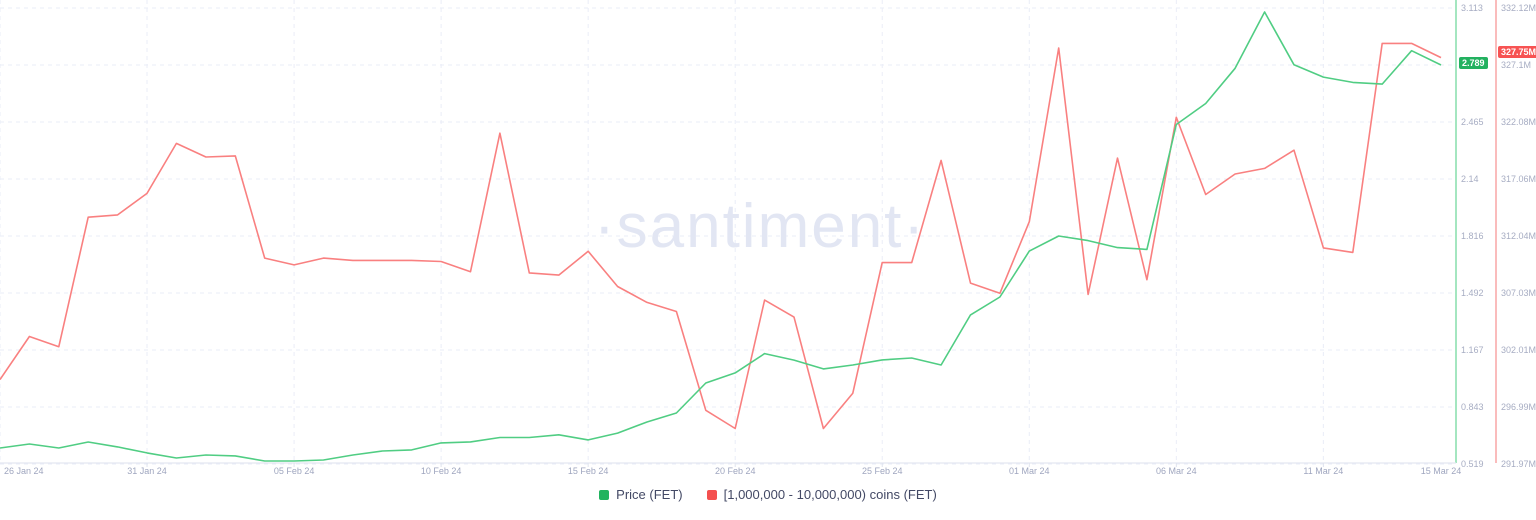 This screenshot has width=1536, height=520. I want to click on coins-tick-label: 332.12M, so click(1518, 8).